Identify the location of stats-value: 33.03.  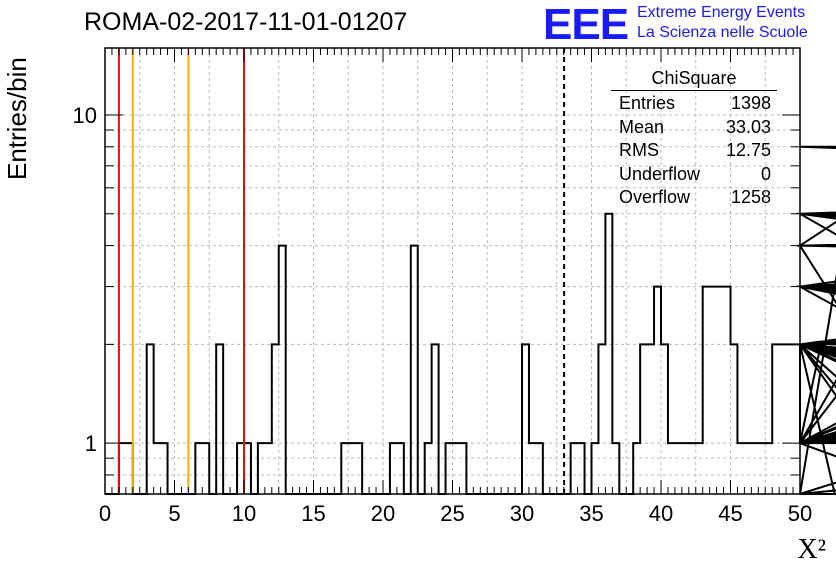
(748, 126).